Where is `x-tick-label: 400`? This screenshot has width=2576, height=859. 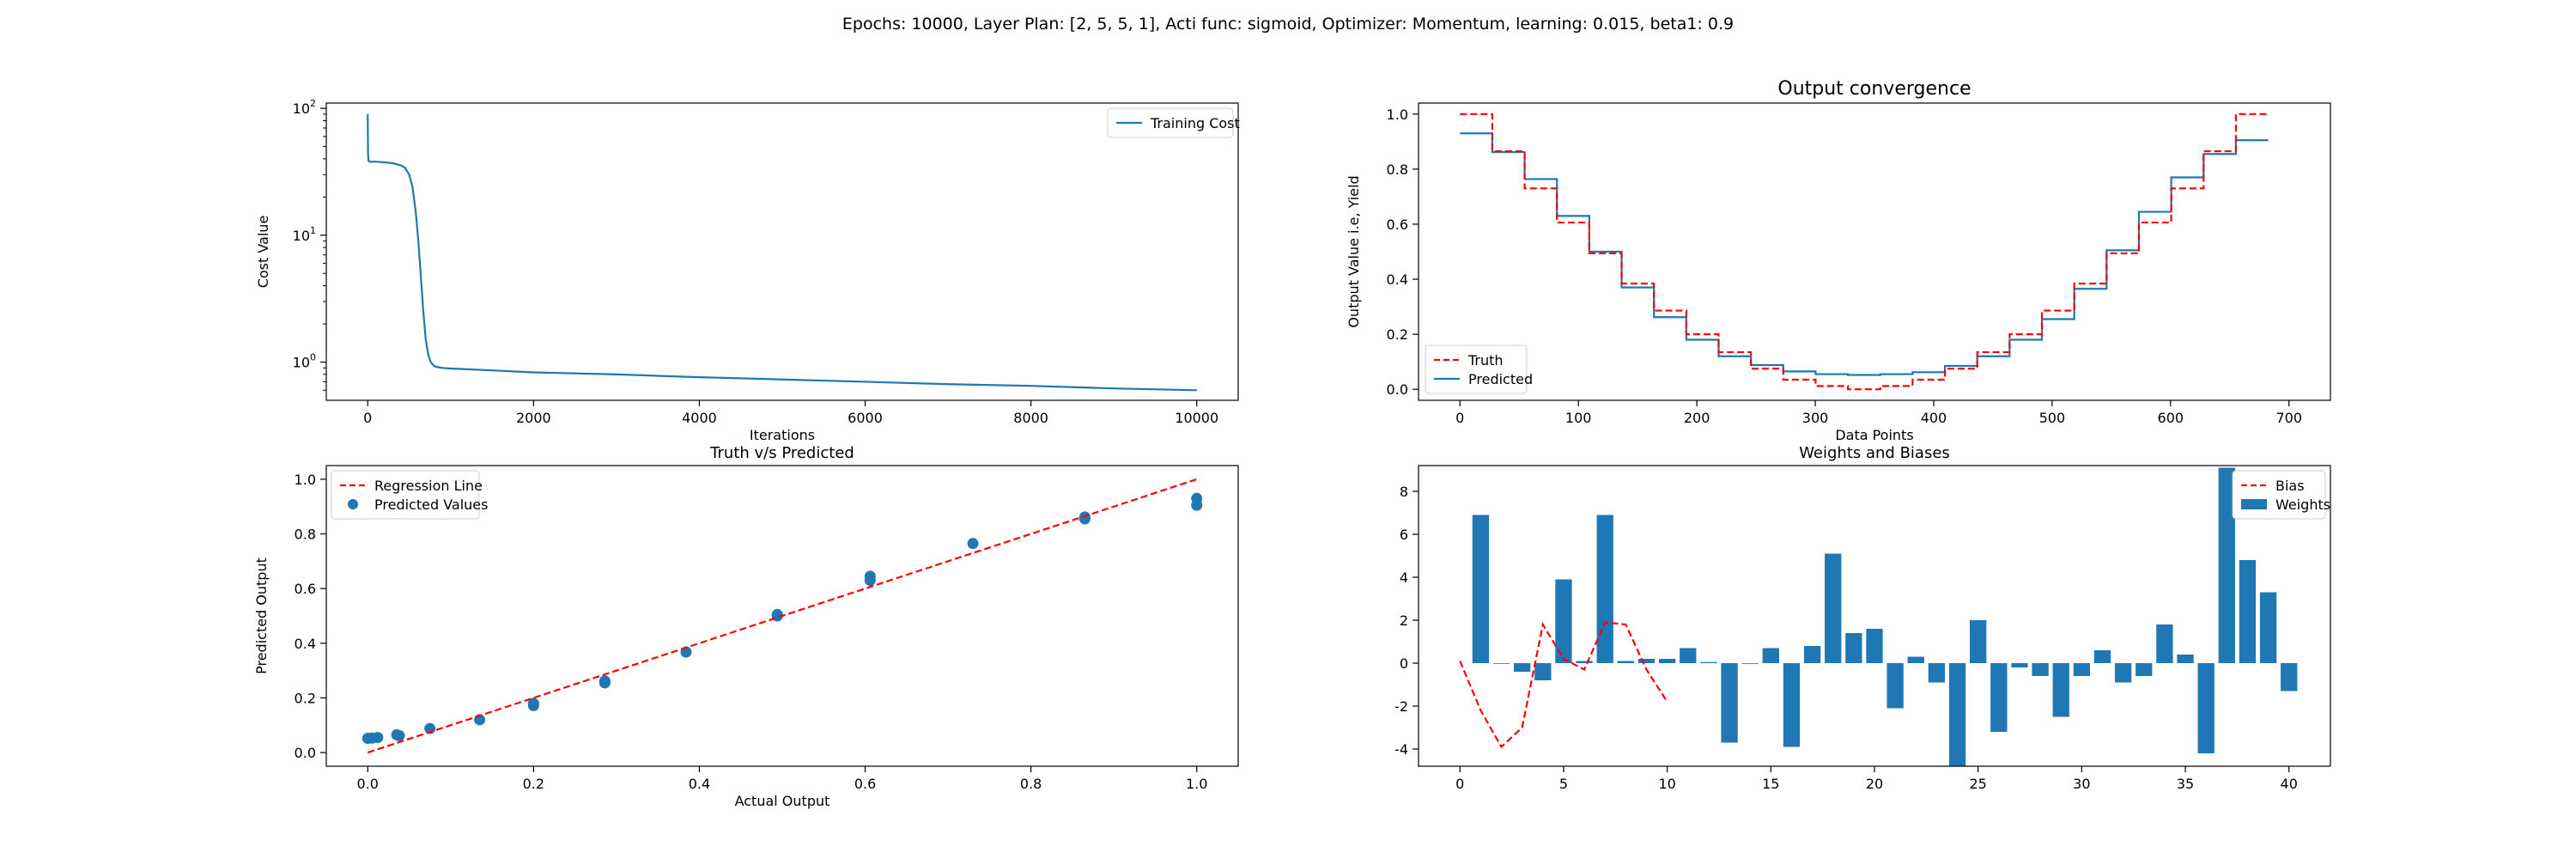 x-tick-label: 400 is located at coordinates (1934, 418).